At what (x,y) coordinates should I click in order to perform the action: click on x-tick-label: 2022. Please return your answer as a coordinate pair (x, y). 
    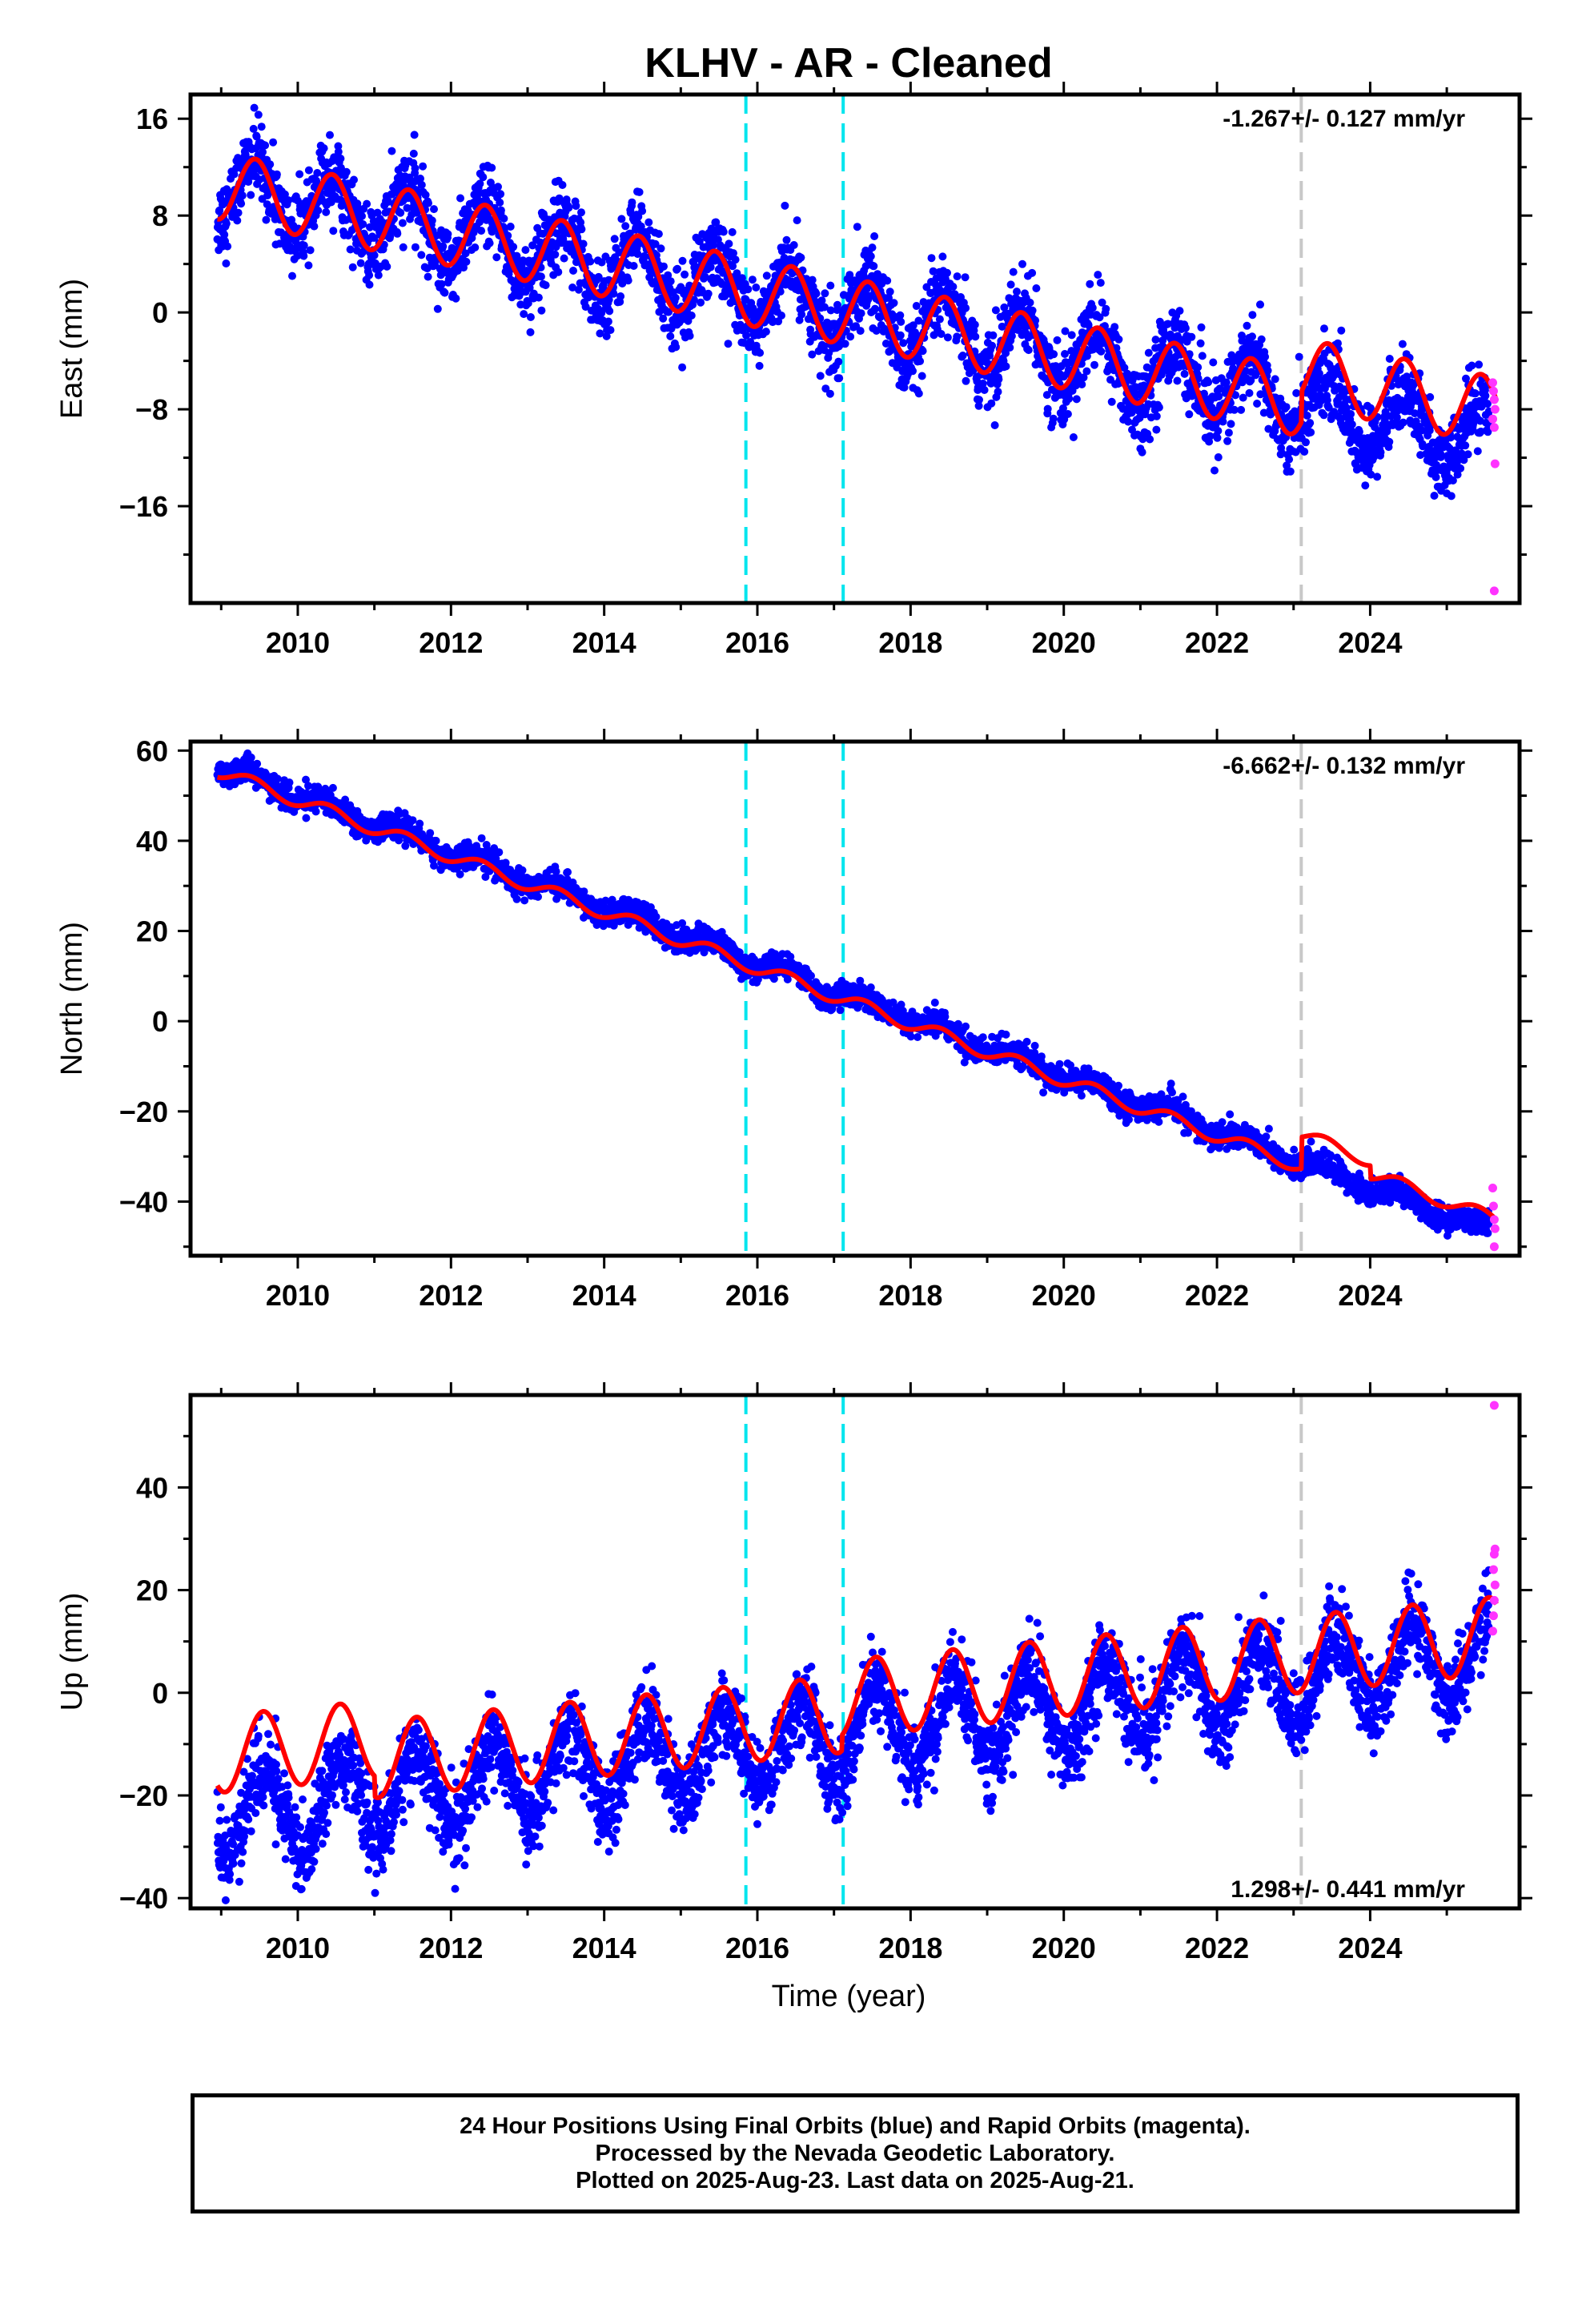
    Looking at the image, I should click on (1217, 642).